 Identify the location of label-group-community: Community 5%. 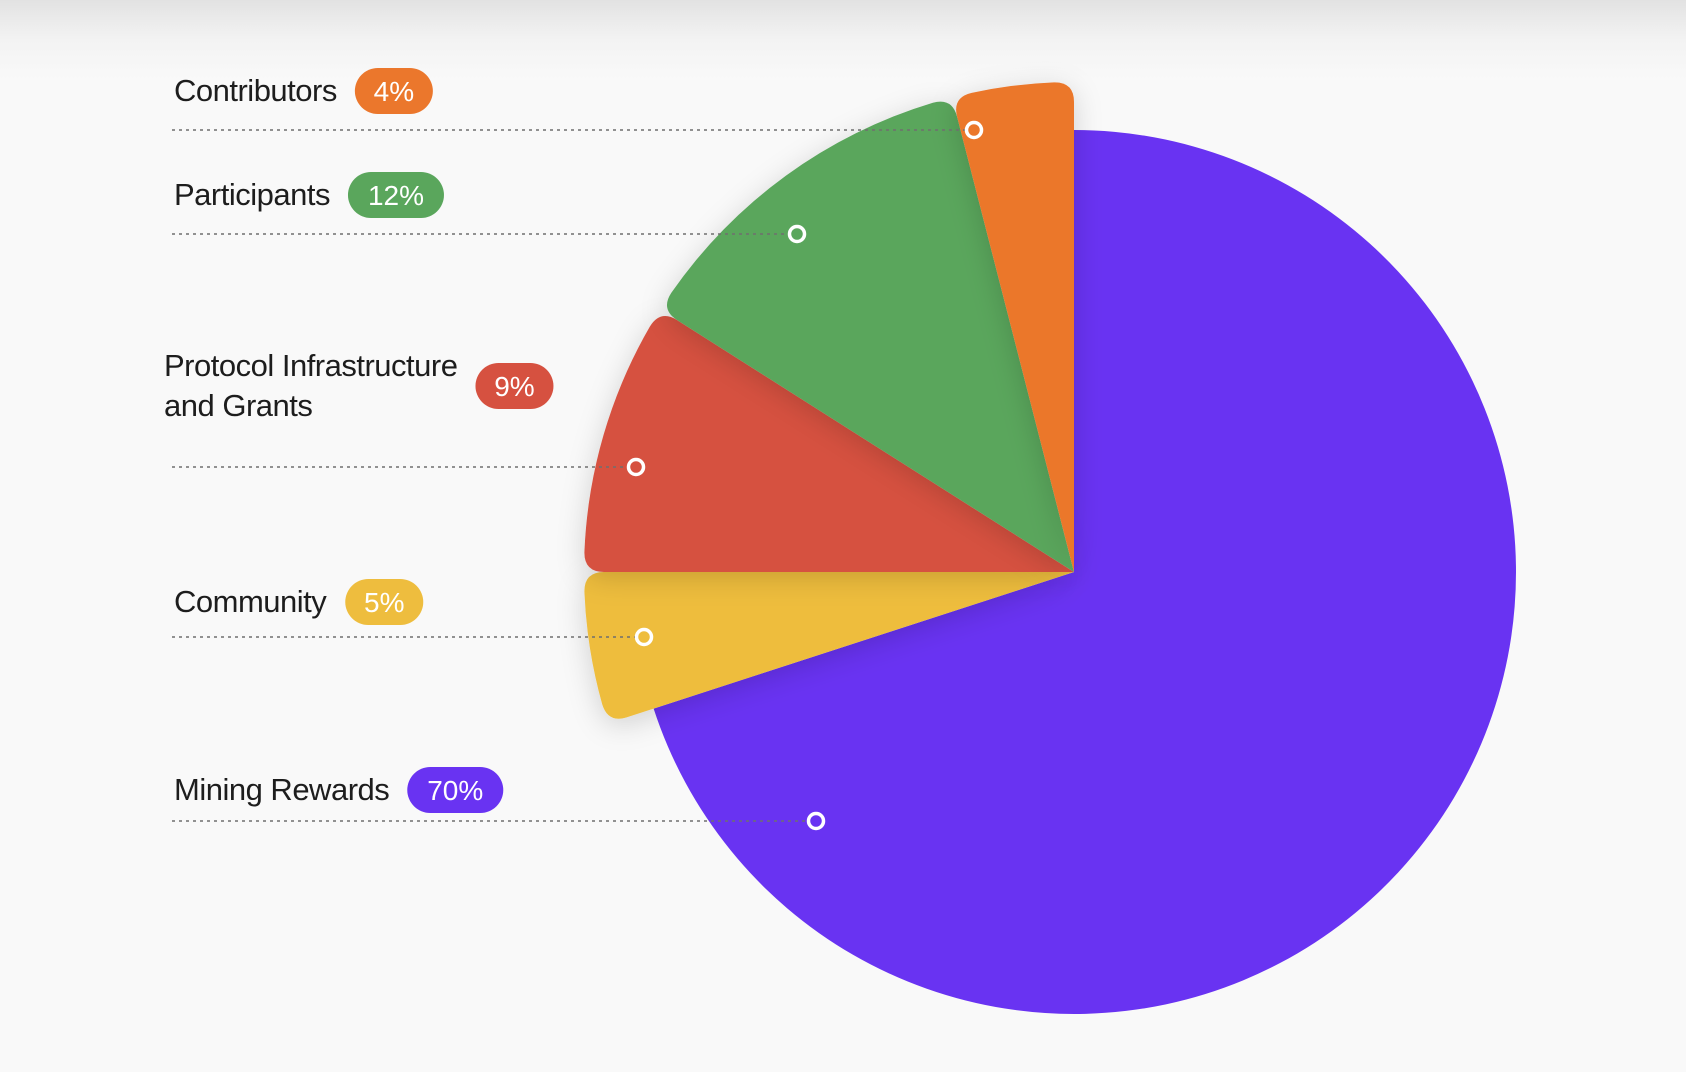
(413, 613).